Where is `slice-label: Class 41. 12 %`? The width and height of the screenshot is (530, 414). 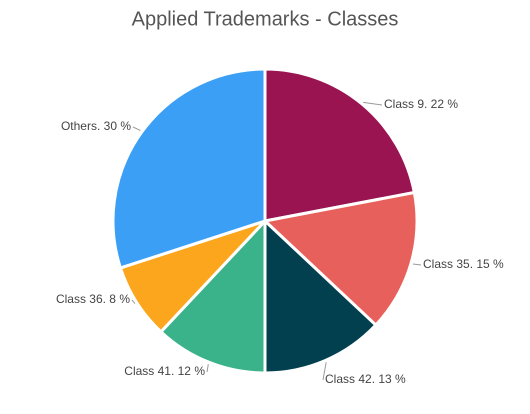 slice-label: Class 41. 12 % is located at coordinates (164, 371).